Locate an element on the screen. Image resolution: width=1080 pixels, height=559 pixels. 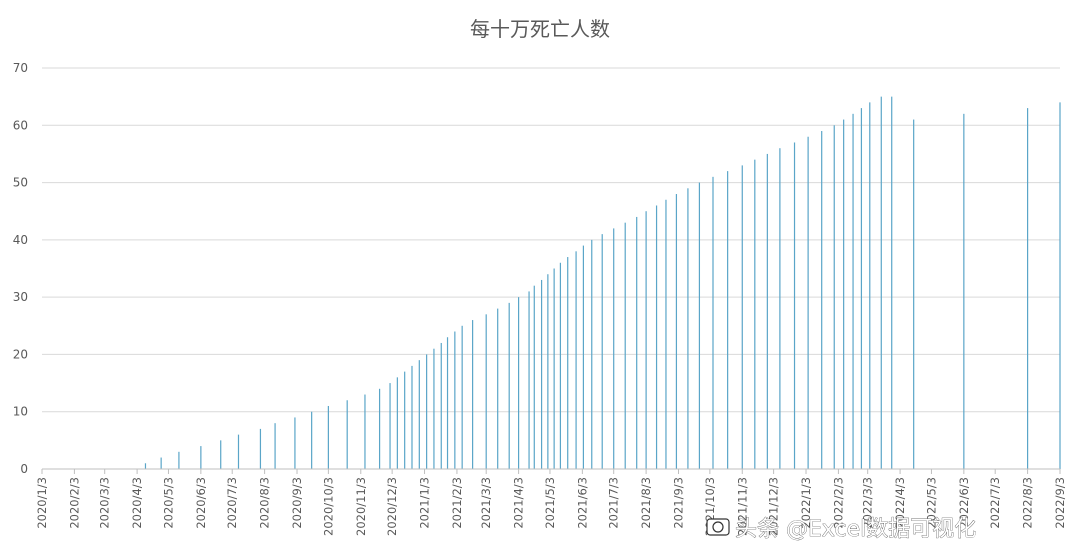
x-tick-label: 2020/3/3 is located at coordinates (105, 503).